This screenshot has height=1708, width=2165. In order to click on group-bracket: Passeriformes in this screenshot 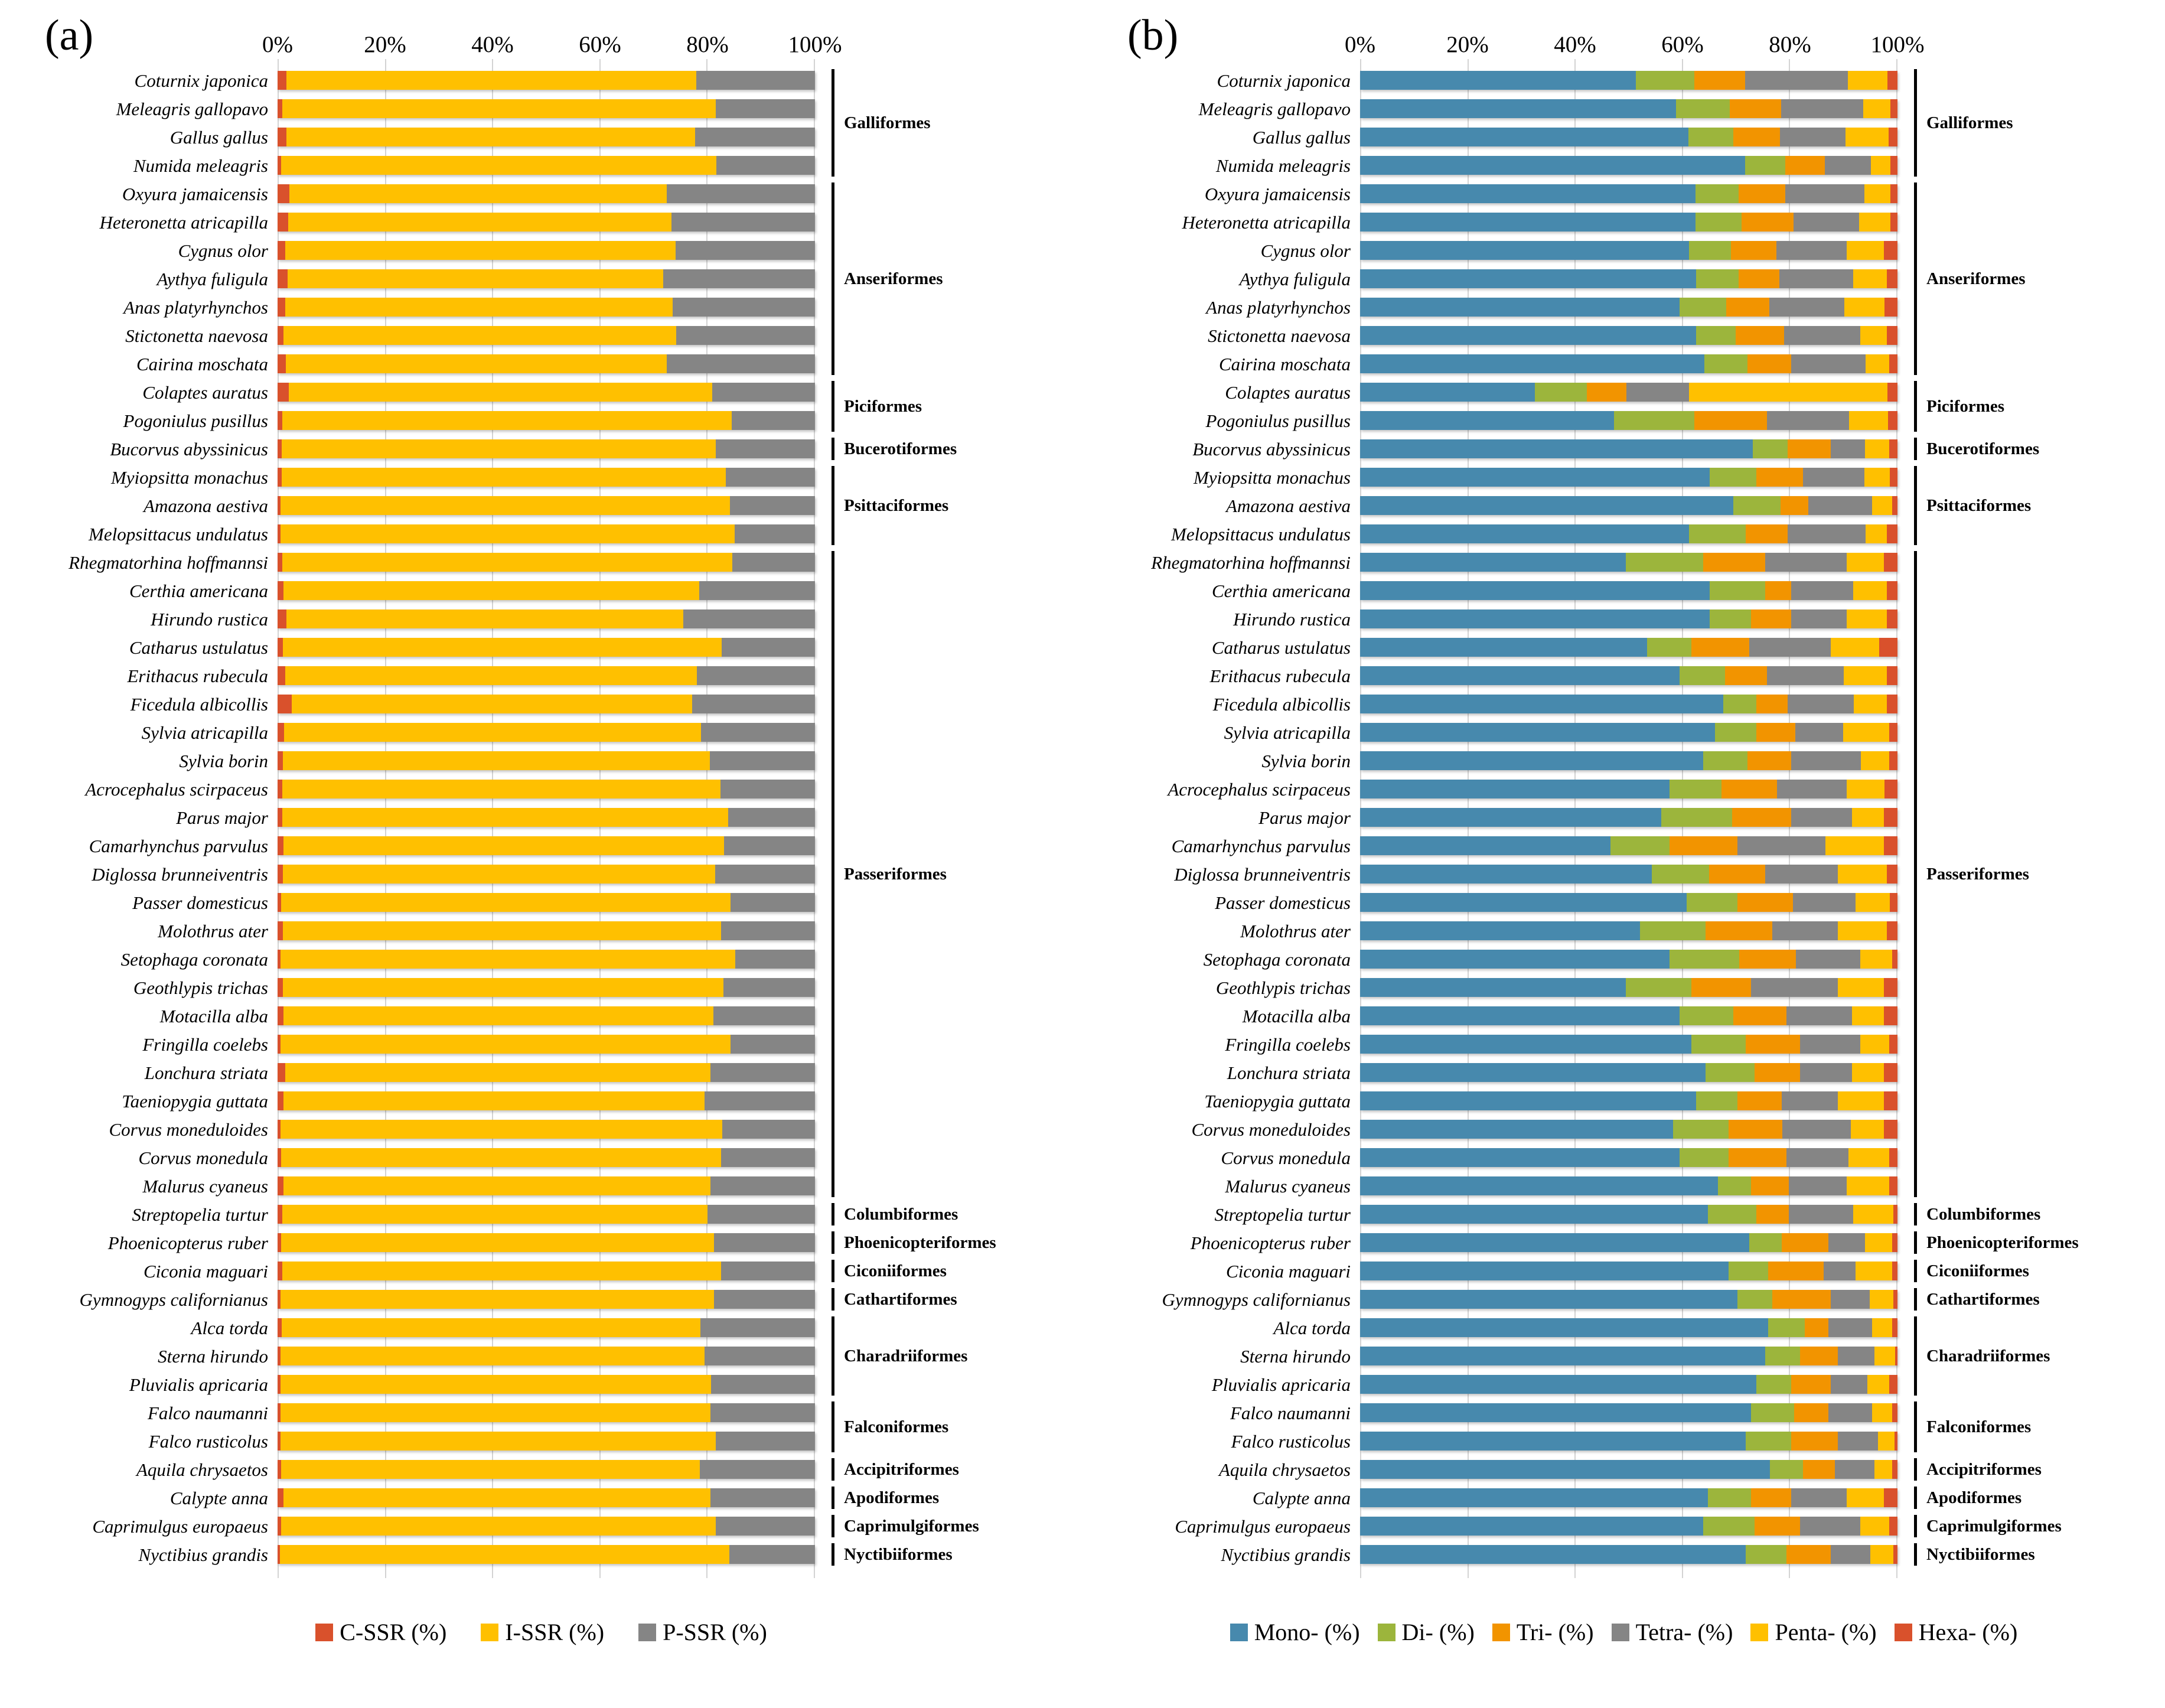, I will do `click(1972, 874)`.